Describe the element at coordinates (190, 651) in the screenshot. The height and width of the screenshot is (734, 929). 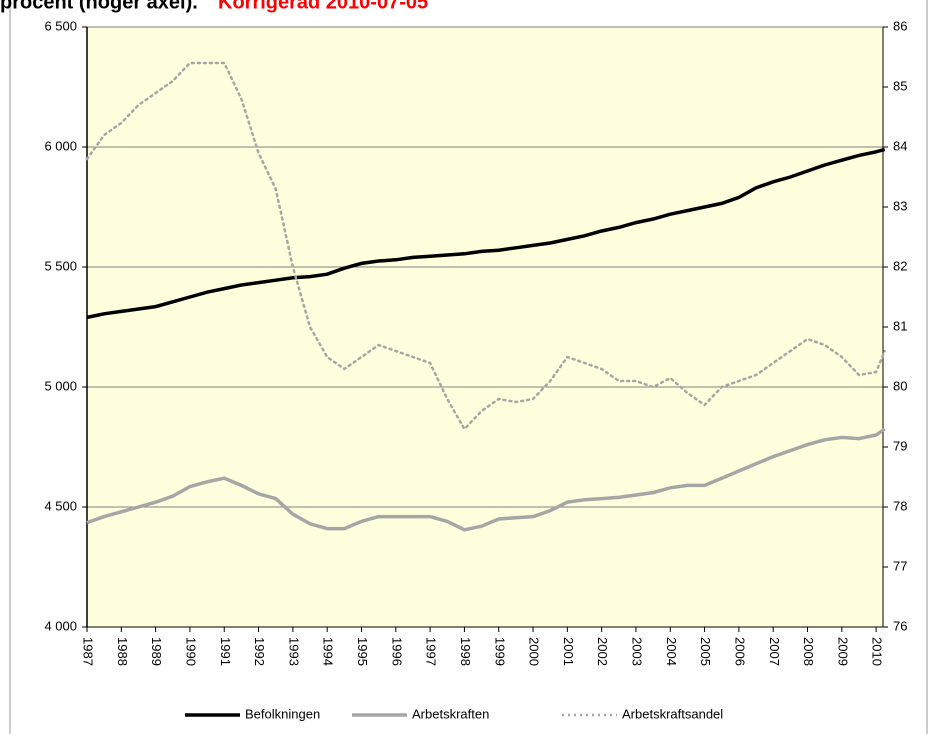
I see `x-tick-label: 1990` at that location.